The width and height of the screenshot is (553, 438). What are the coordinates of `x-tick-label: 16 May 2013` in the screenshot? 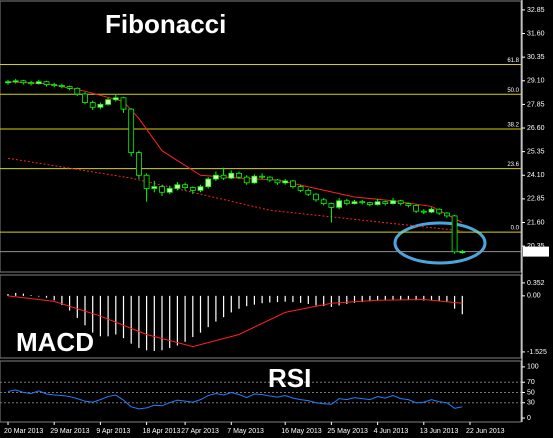 It's located at (301, 431).